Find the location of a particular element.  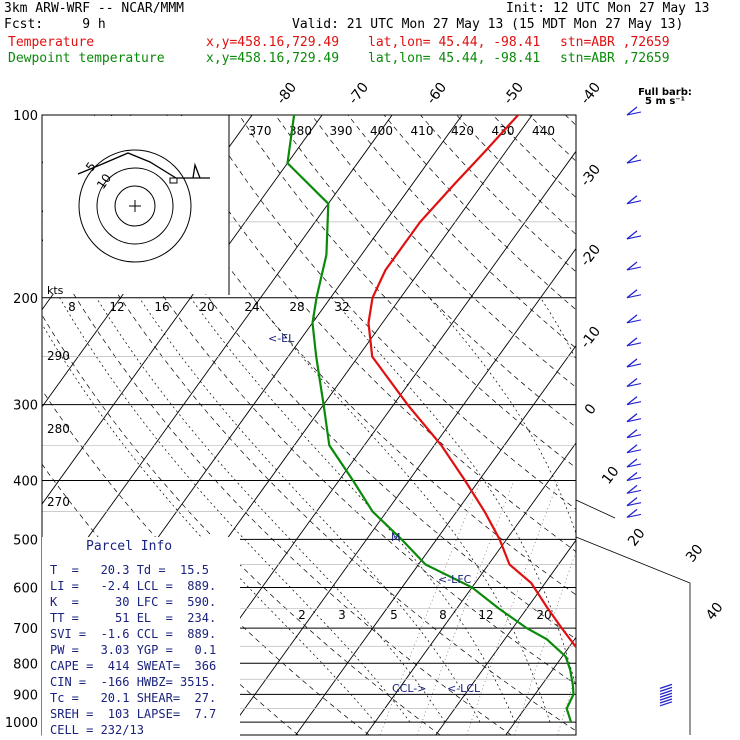

isotherm-tick-label: -70 is located at coordinates (359, 94).